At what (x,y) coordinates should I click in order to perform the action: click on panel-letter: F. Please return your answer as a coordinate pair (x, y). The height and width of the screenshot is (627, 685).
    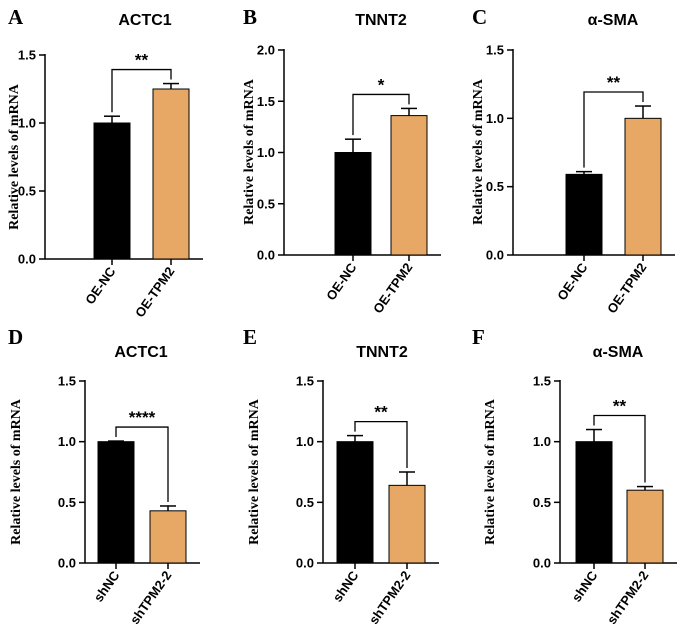
    Looking at the image, I should click on (478, 337).